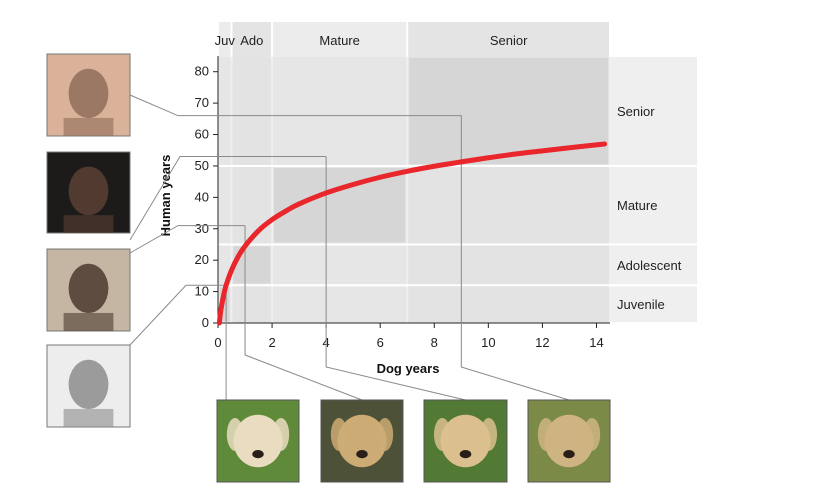 This screenshot has width=814, height=494. What do you see at coordinates (202, 102) in the screenshot?
I see `y-tick-label: 70` at bounding box center [202, 102].